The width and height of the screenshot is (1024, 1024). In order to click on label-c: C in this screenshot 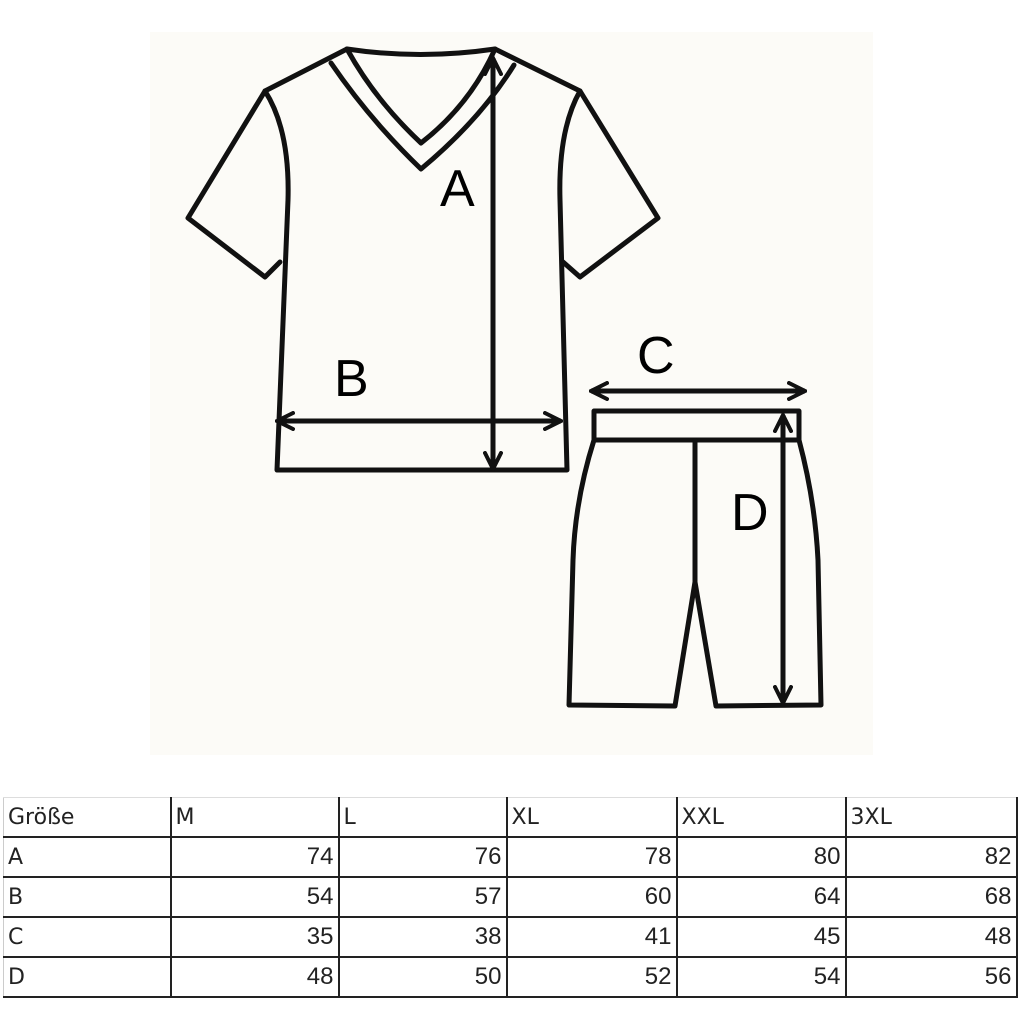, I will do `click(656, 356)`.